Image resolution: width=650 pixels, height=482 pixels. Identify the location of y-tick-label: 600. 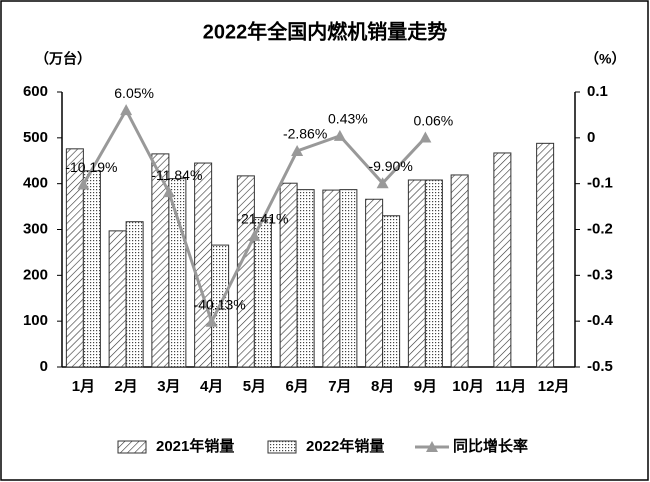
(35, 91).